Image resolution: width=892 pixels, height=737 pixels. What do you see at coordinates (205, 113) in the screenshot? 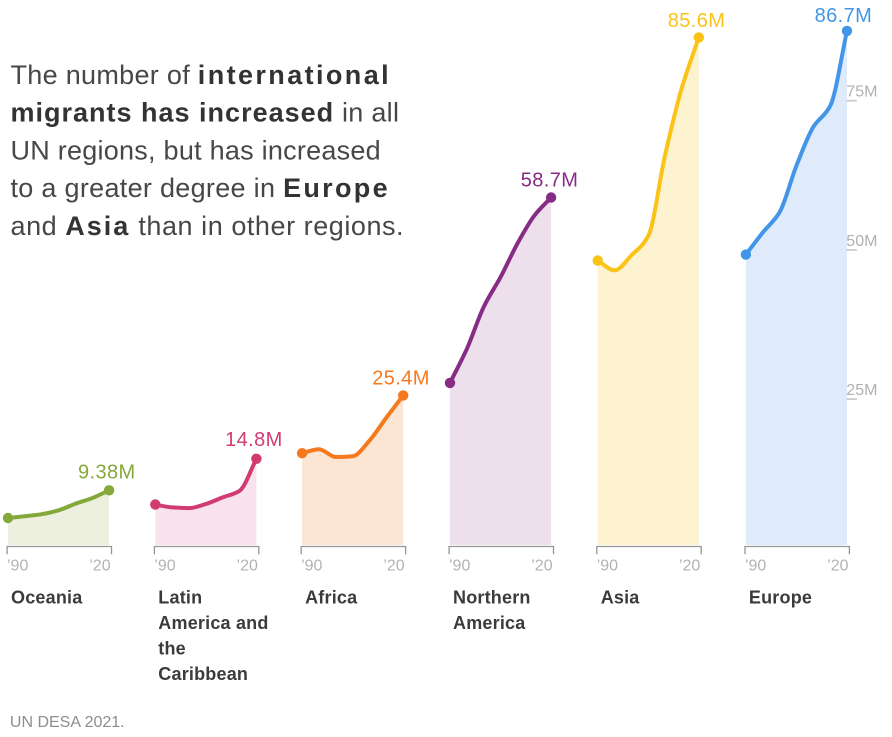
I see `svg-text: migrants has increased in all` at bounding box center [205, 113].